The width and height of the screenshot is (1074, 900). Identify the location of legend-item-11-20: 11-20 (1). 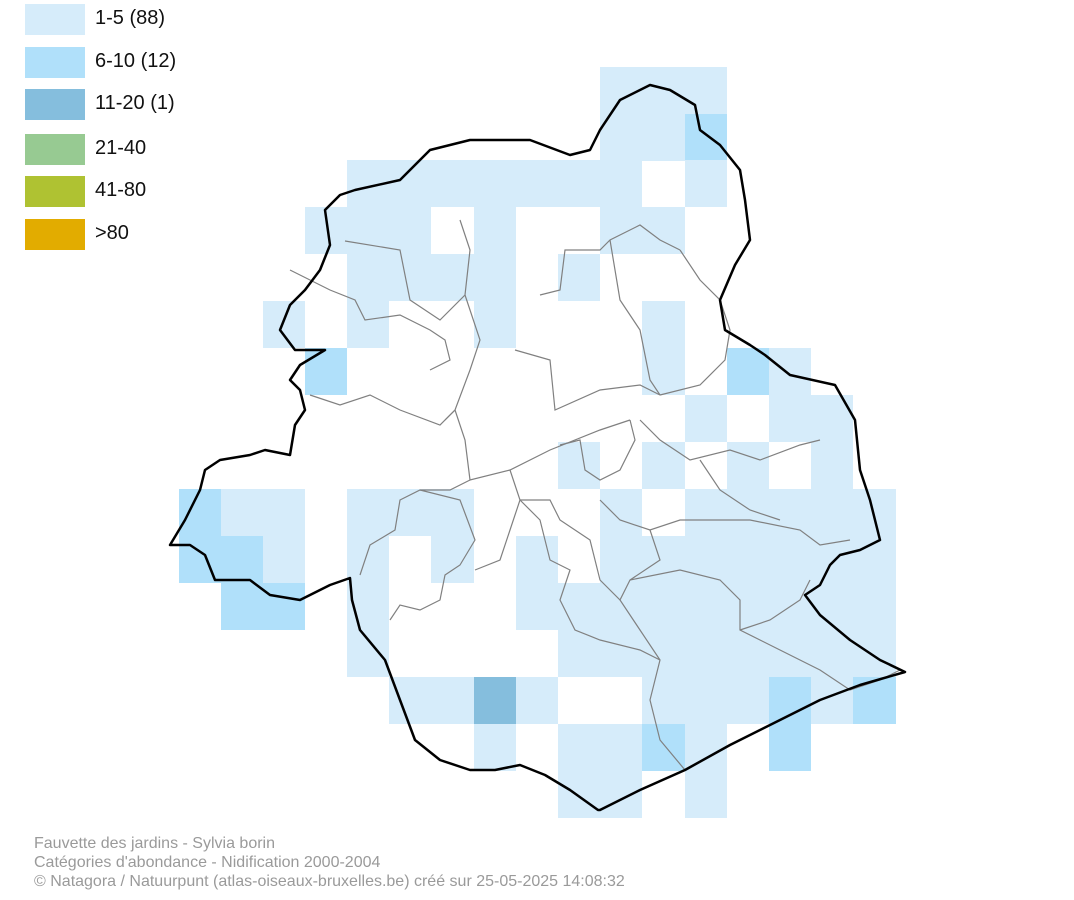
(155, 104).